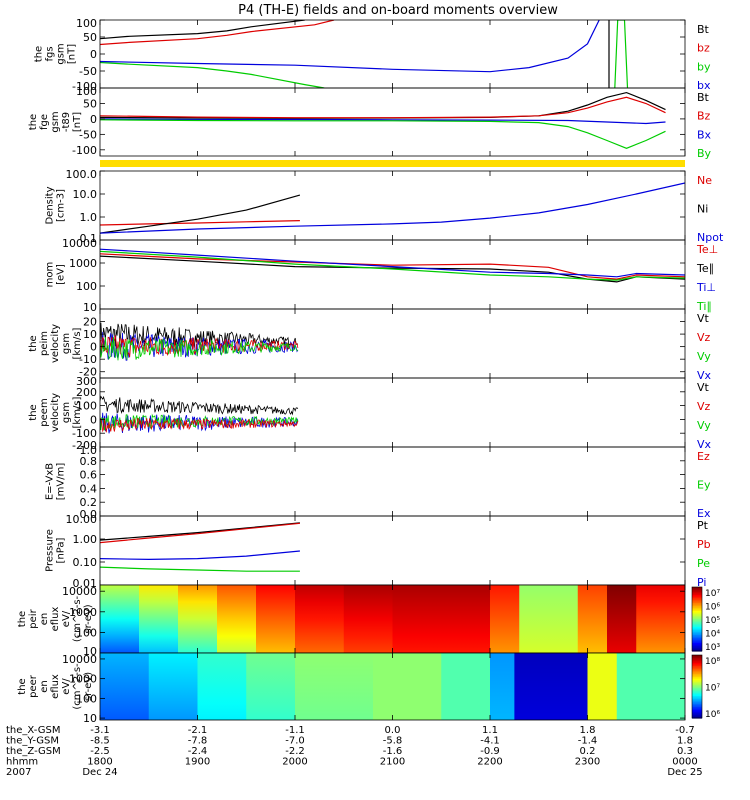 This screenshot has width=750, height=800. What do you see at coordinates (701, 582) in the screenshot?
I see `legend-entry: Pi` at bounding box center [701, 582].